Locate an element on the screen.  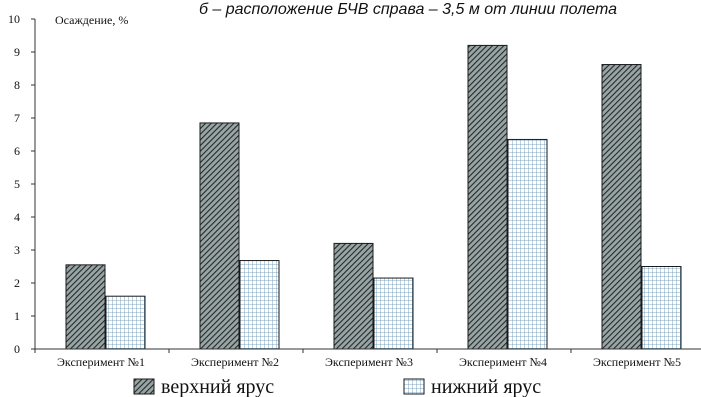
x-category-label: Эксперимент №4 is located at coordinates (503, 362).